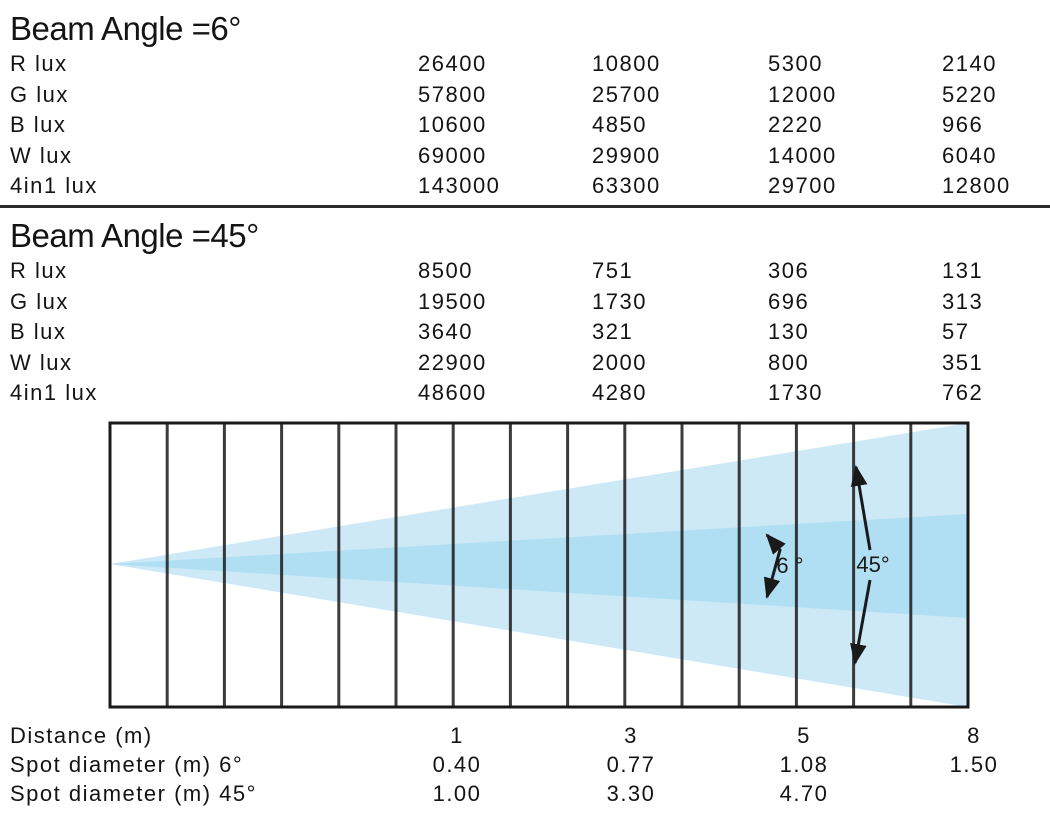 This screenshot has height=837, width=1050. I want to click on value-cell: 321, so click(613, 331).